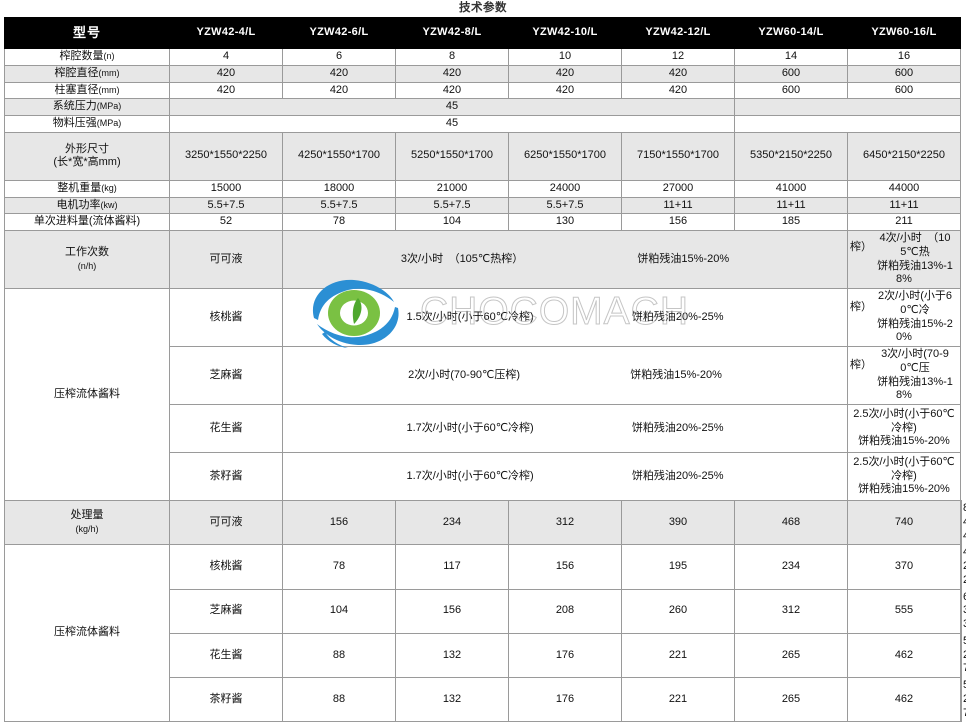 Image resolution: width=966 pixels, height=722 pixels. Describe the element at coordinates (87, 205) in the screenshot. I see `row-label: 电机功率(kw)` at that location.